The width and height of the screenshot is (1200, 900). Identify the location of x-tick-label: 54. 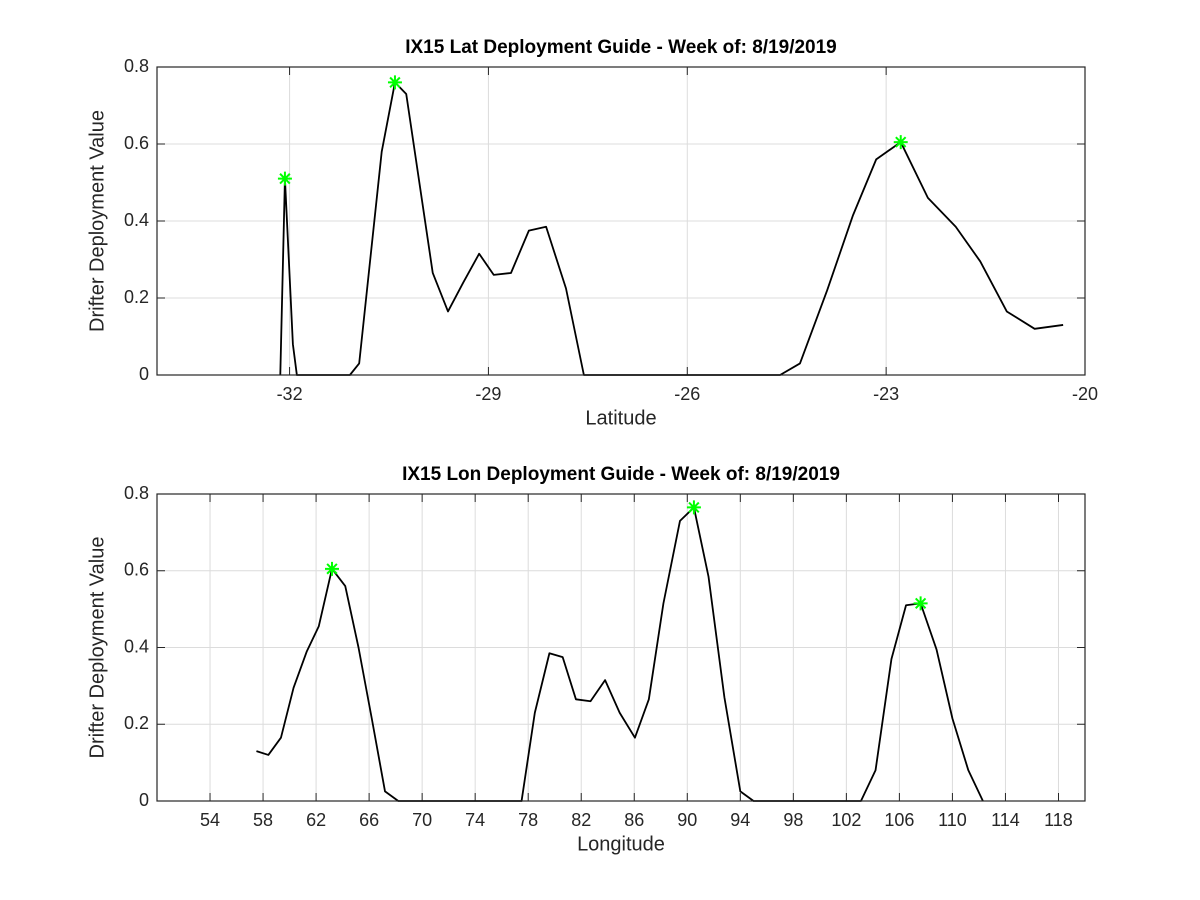
(210, 820).